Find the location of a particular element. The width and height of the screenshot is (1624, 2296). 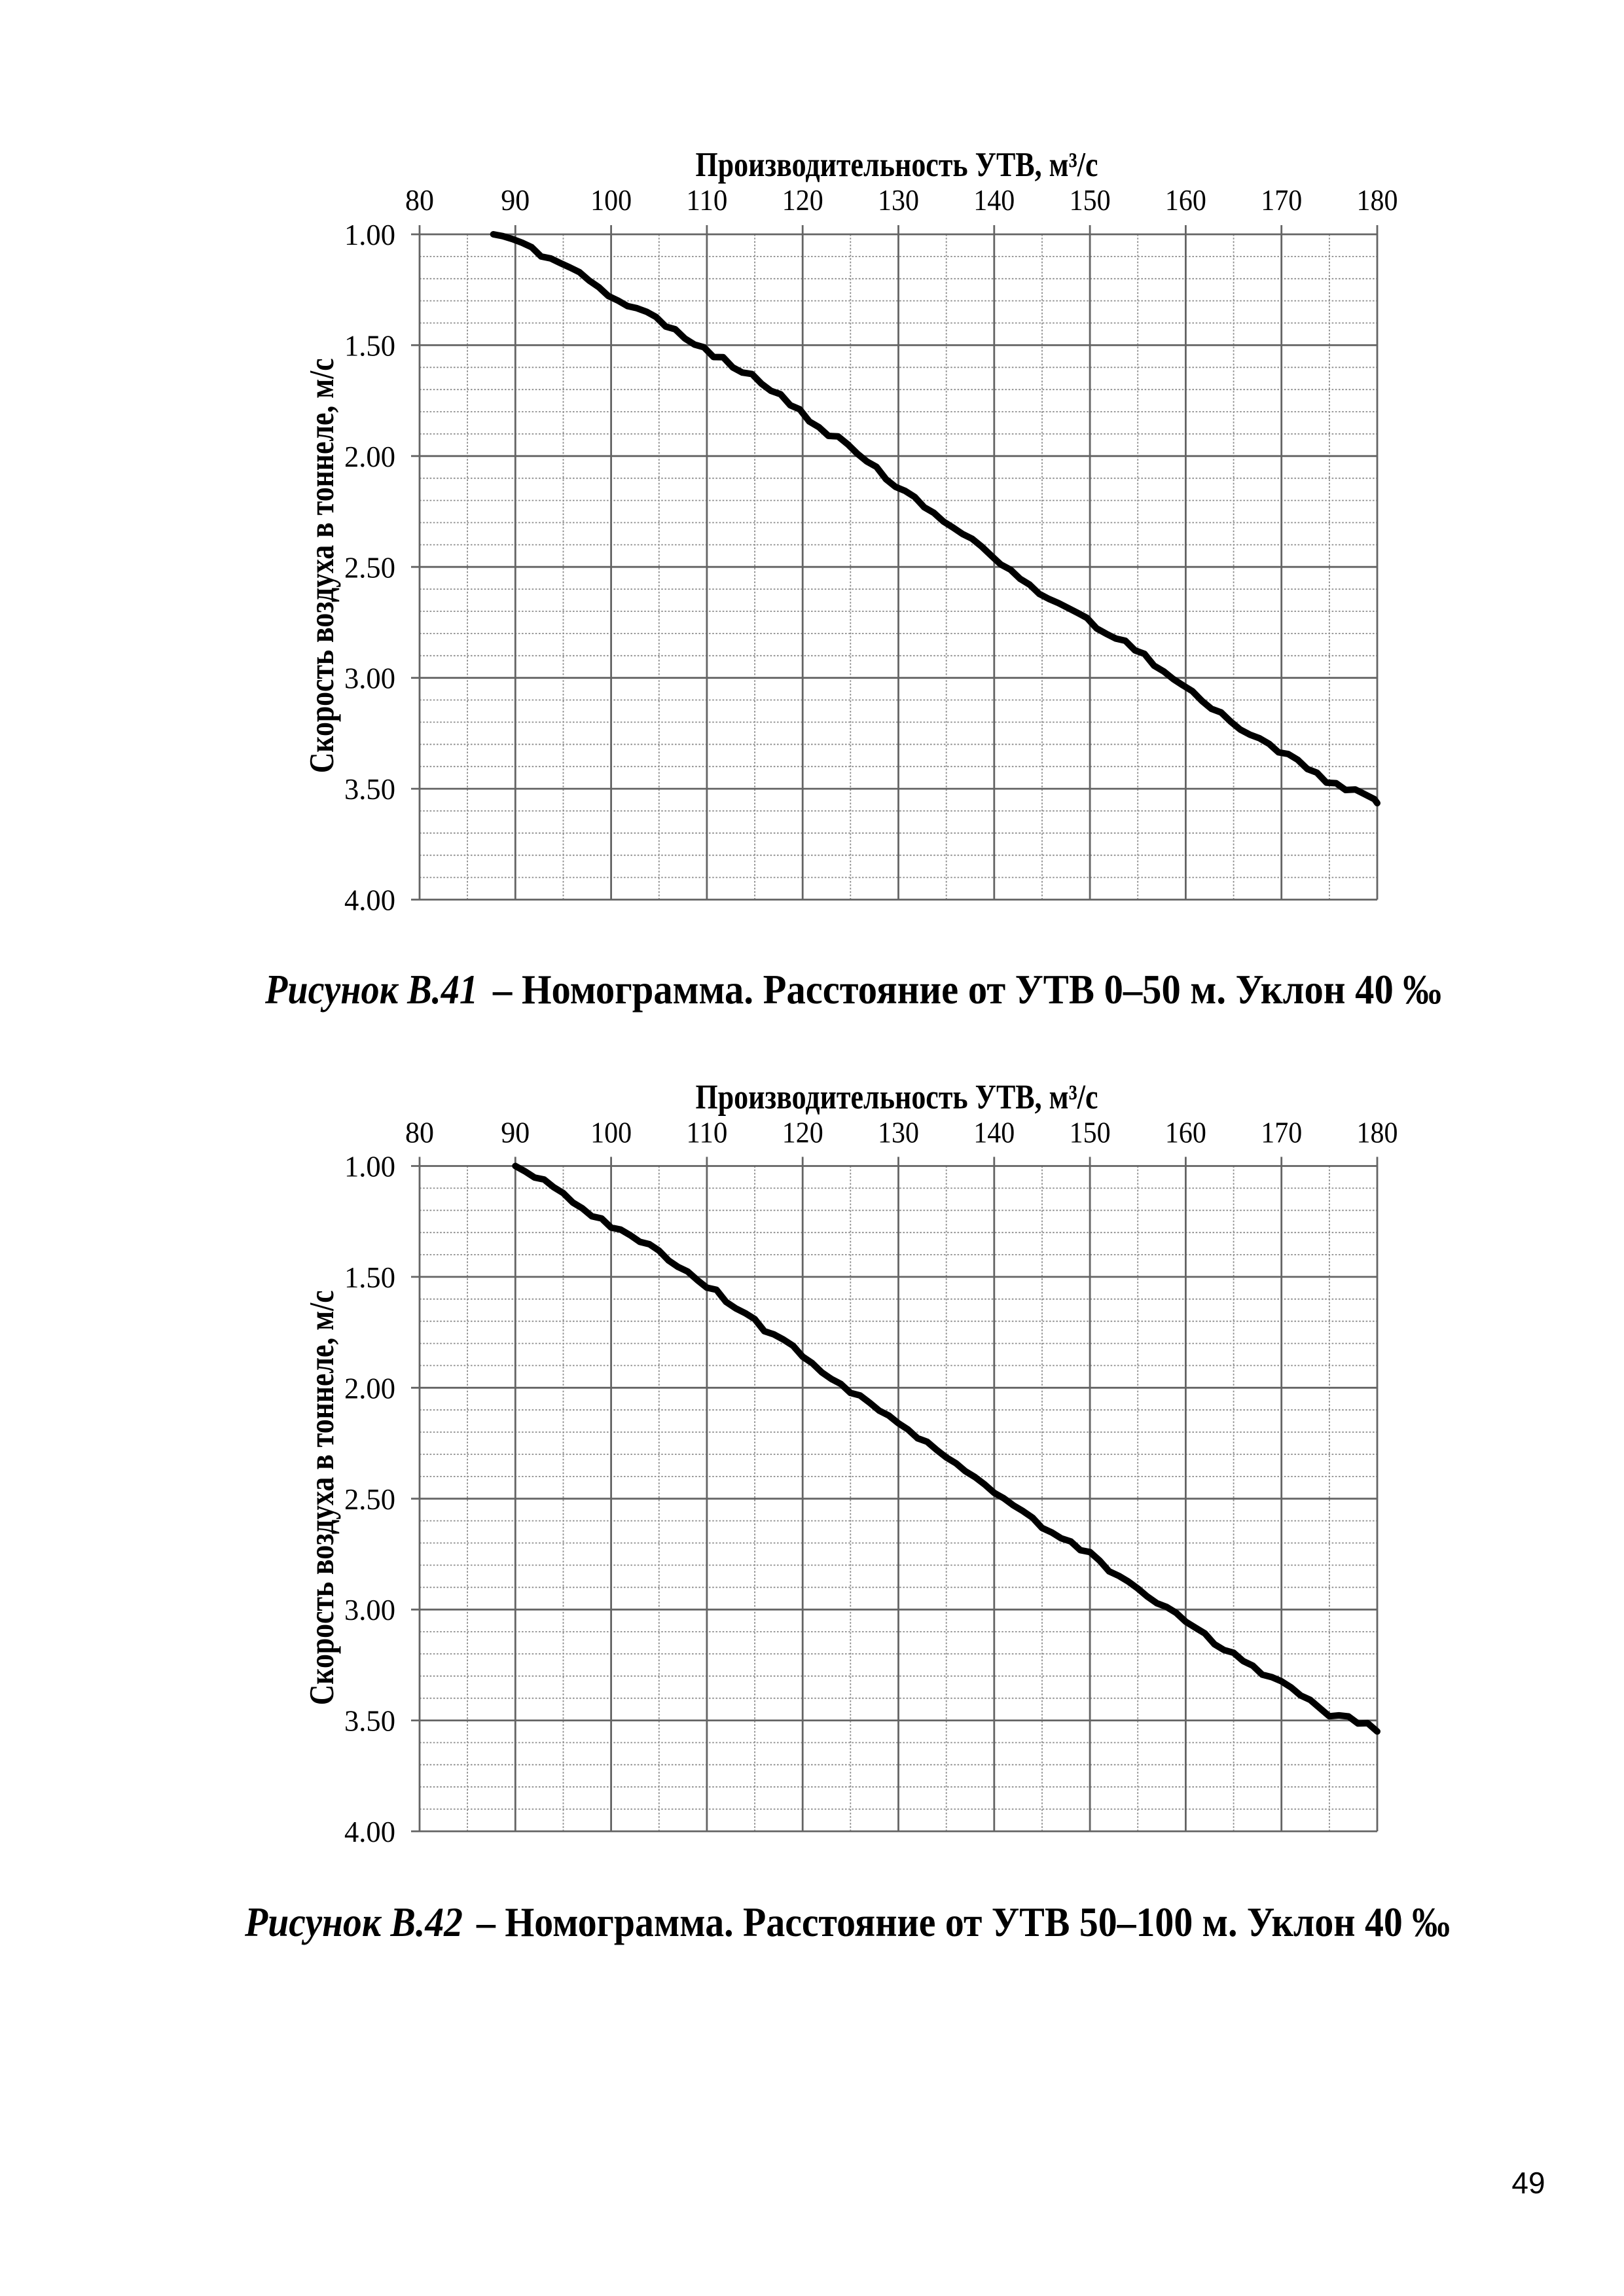

svg-text: 49 is located at coordinates (1528, 2183).